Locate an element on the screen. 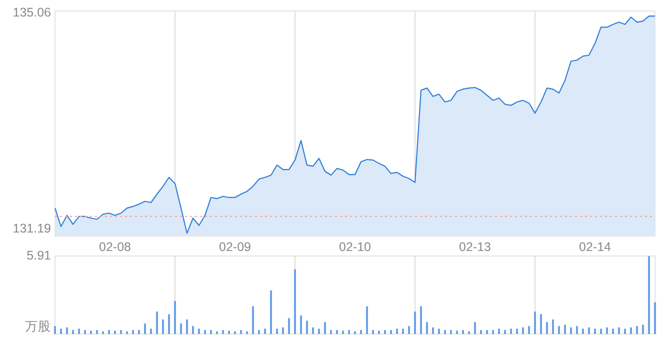 This screenshot has height=345, width=667. y-tick-label: 5.91 is located at coordinates (39, 255).